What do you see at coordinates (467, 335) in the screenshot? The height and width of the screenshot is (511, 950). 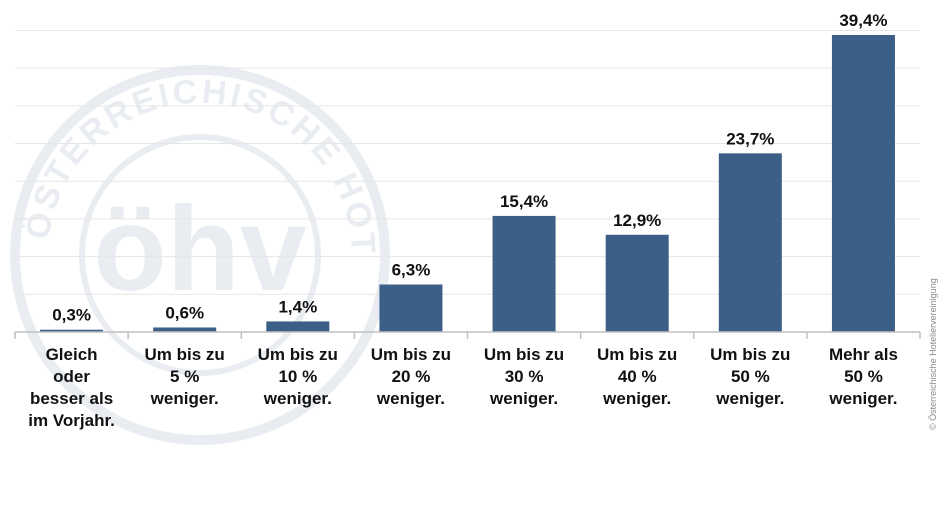 I see `x-axis-ticks` at bounding box center [467, 335].